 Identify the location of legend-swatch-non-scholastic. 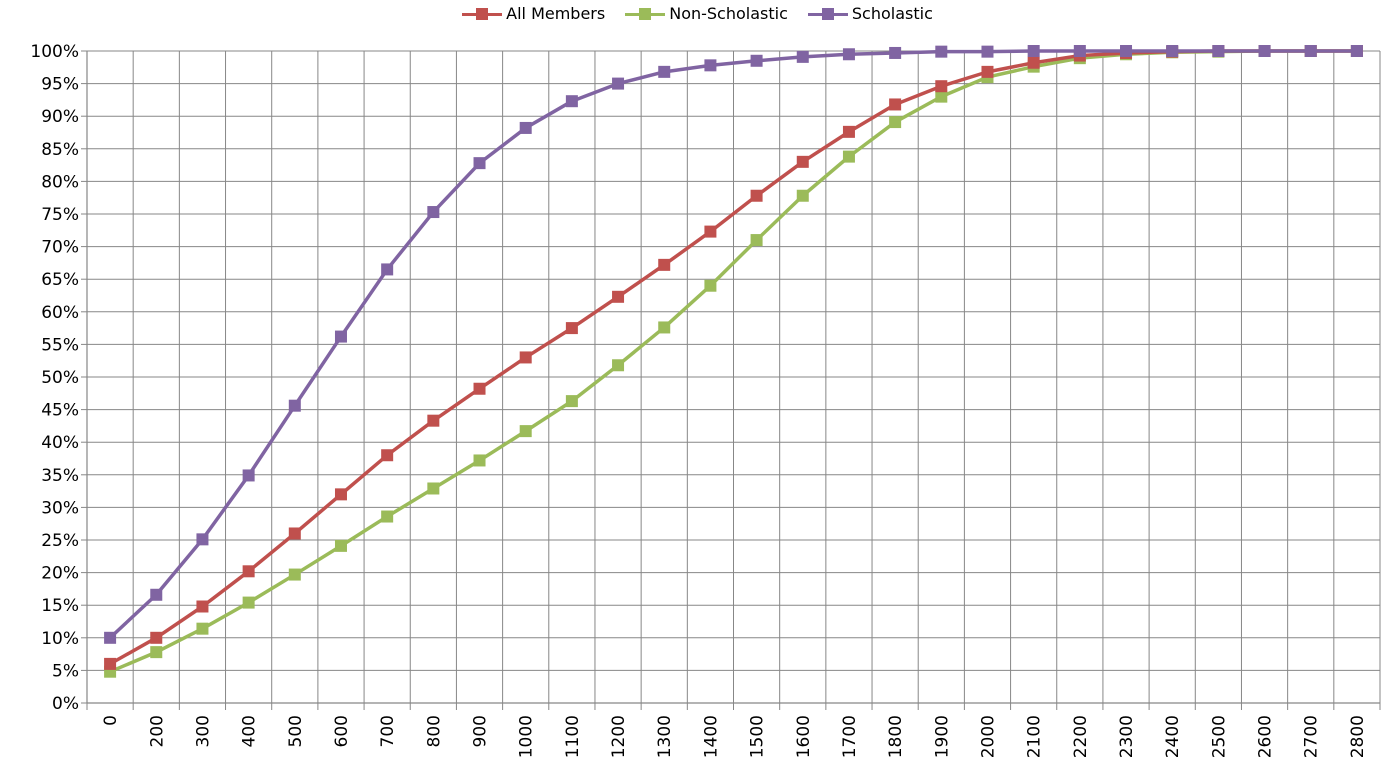
(645, 14).